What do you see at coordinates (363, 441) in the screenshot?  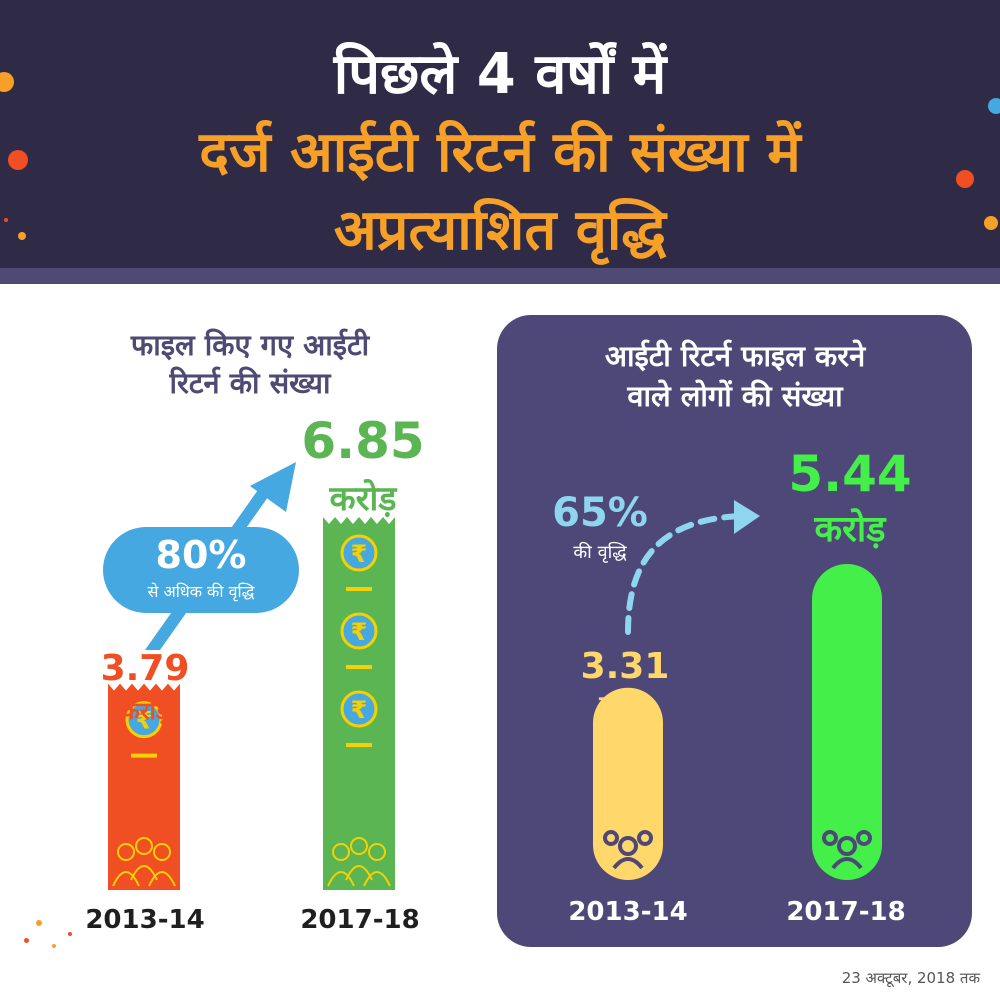 I see `bar-value-label: 6.85` at bounding box center [363, 441].